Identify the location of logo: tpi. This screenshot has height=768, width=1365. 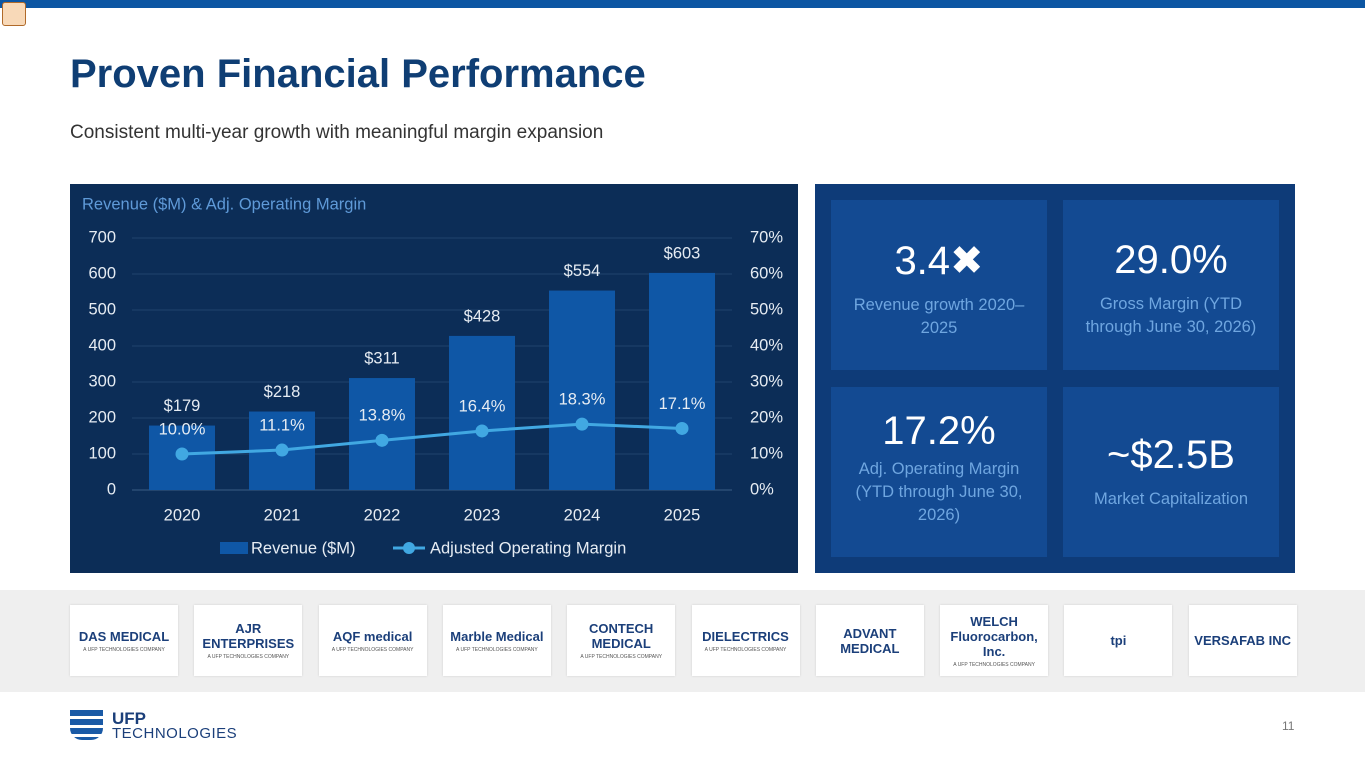
(1118, 640).